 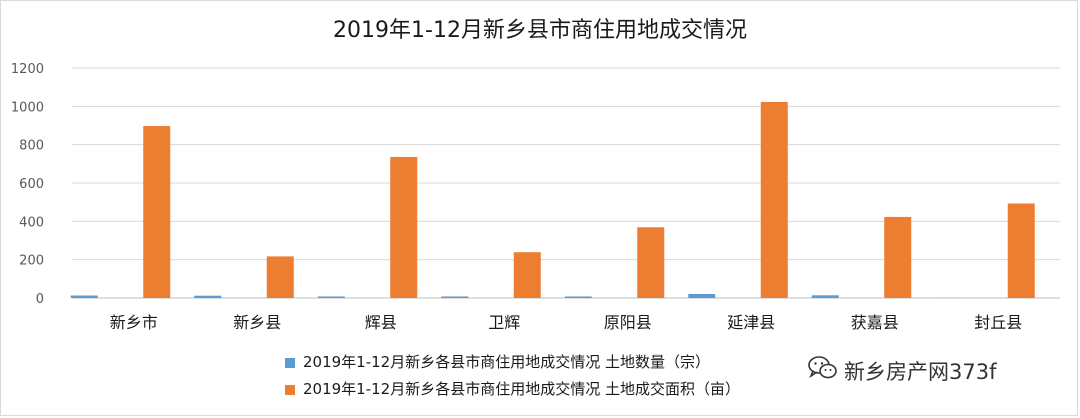 I want to click on legend-item-series-1: 2019年1-12月新乡各县市商住用地成交情况 土地数量（宗）, so click(x=512, y=362).